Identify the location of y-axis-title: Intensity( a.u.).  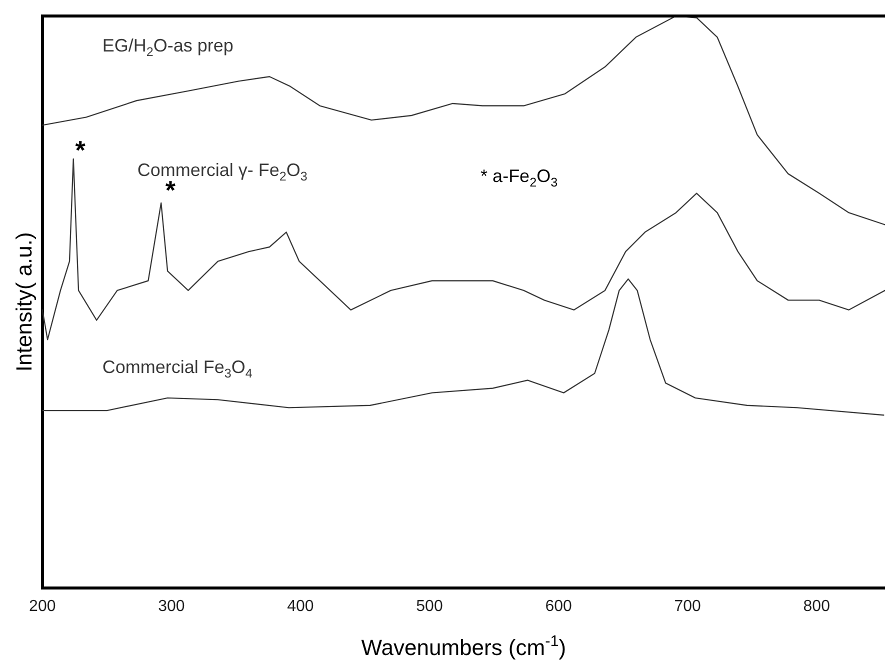
(23, 302).